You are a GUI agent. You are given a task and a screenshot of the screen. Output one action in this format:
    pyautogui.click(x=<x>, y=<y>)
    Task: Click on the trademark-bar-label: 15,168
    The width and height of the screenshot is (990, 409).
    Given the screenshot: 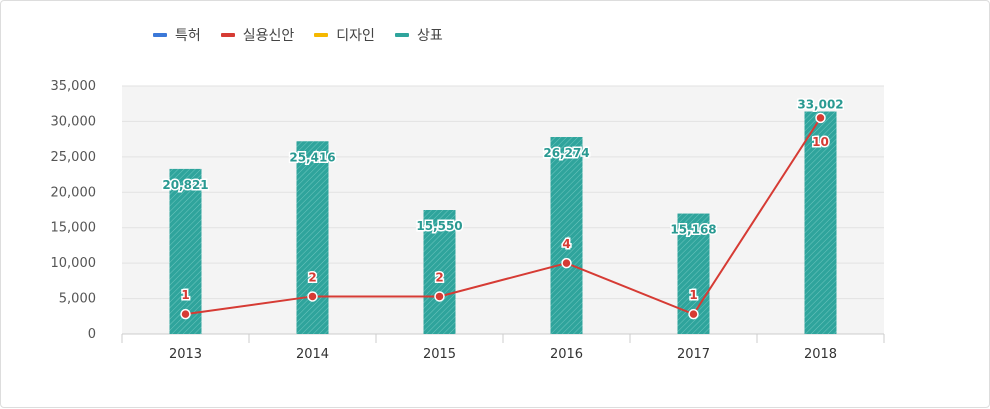 What is the action you would take?
    pyautogui.click(x=693, y=230)
    